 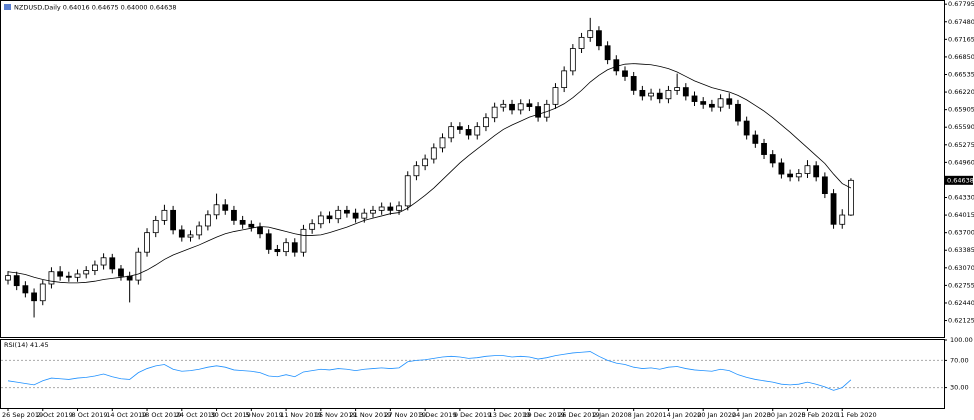 What do you see at coordinates (579, 415) in the screenshot?
I see `x-tick-label: 26 Dec 2019` at bounding box center [579, 415].